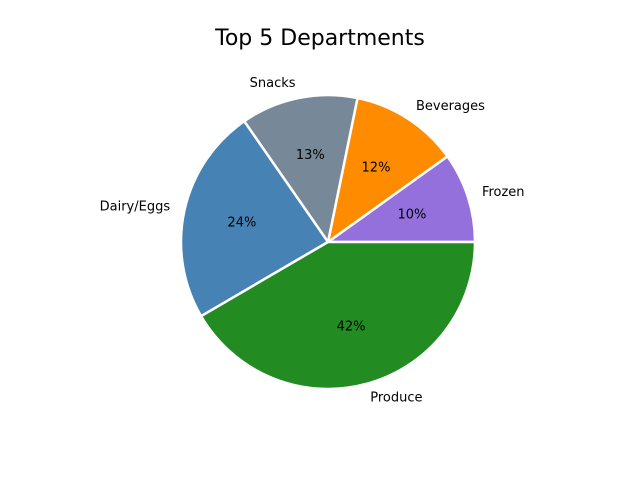  What do you see at coordinates (273, 83) in the screenshot?
I see `pie-category-label-snacks: Snacks` at bounding box center [273, 83].